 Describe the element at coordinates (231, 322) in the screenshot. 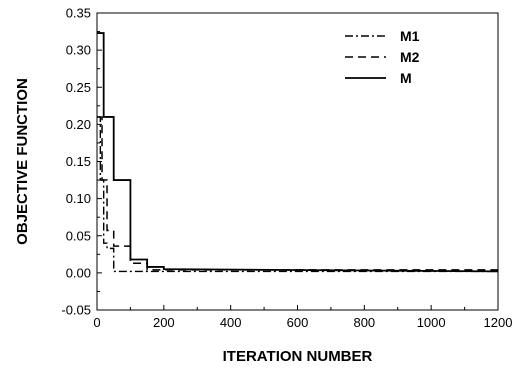

I see `x-tick-label: 400` at that location.